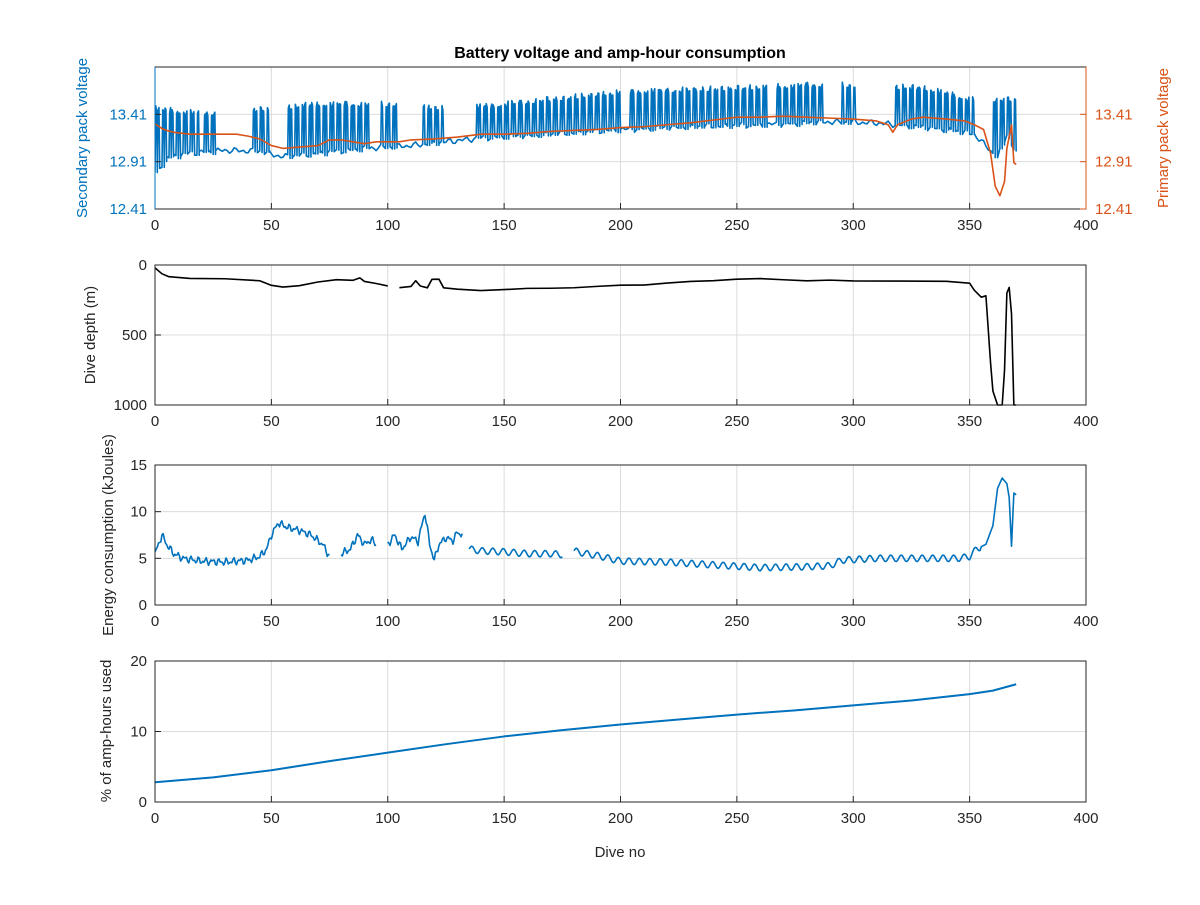 This screenshot has width=1200, height=905. Describe the element at coordinates (1114, 114) in the screenshot. I see `y-tick-label-right: 13.41` at that location.